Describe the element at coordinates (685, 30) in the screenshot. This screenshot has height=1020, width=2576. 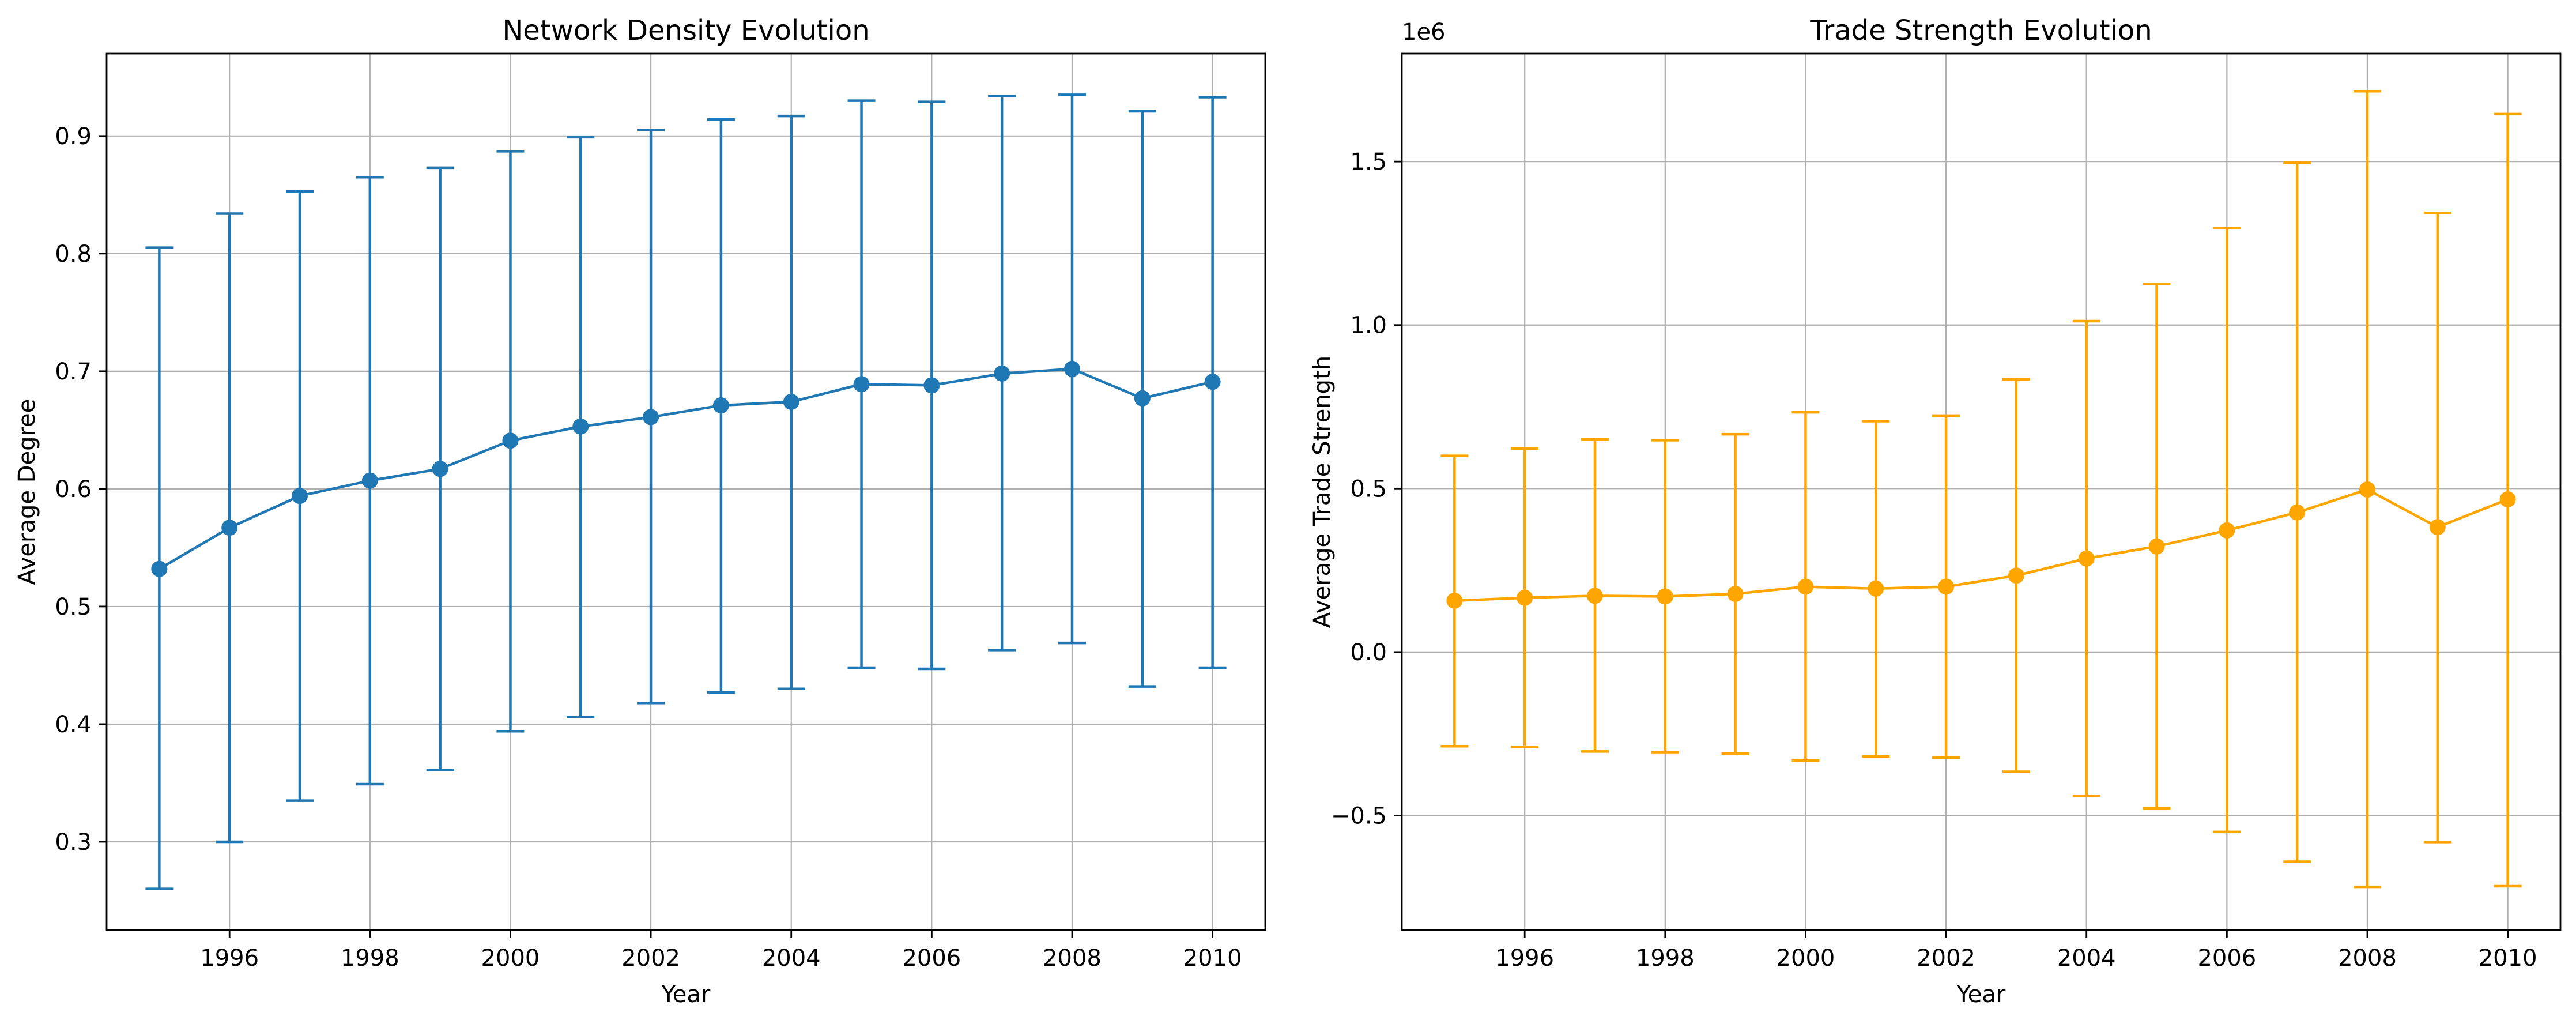
I see `chart-title: Network Density Evolution` at that location.